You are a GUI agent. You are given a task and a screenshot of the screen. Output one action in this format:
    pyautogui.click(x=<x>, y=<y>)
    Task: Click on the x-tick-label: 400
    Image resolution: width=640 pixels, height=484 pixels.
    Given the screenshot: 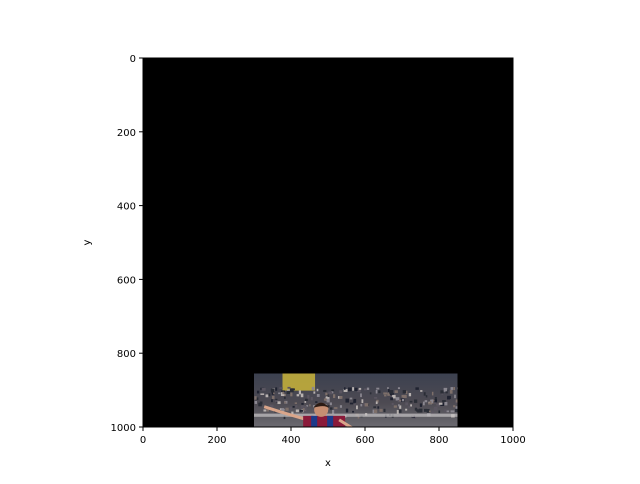 What is the action you would take?
    pyautogui.click(x=290, y=440)
    